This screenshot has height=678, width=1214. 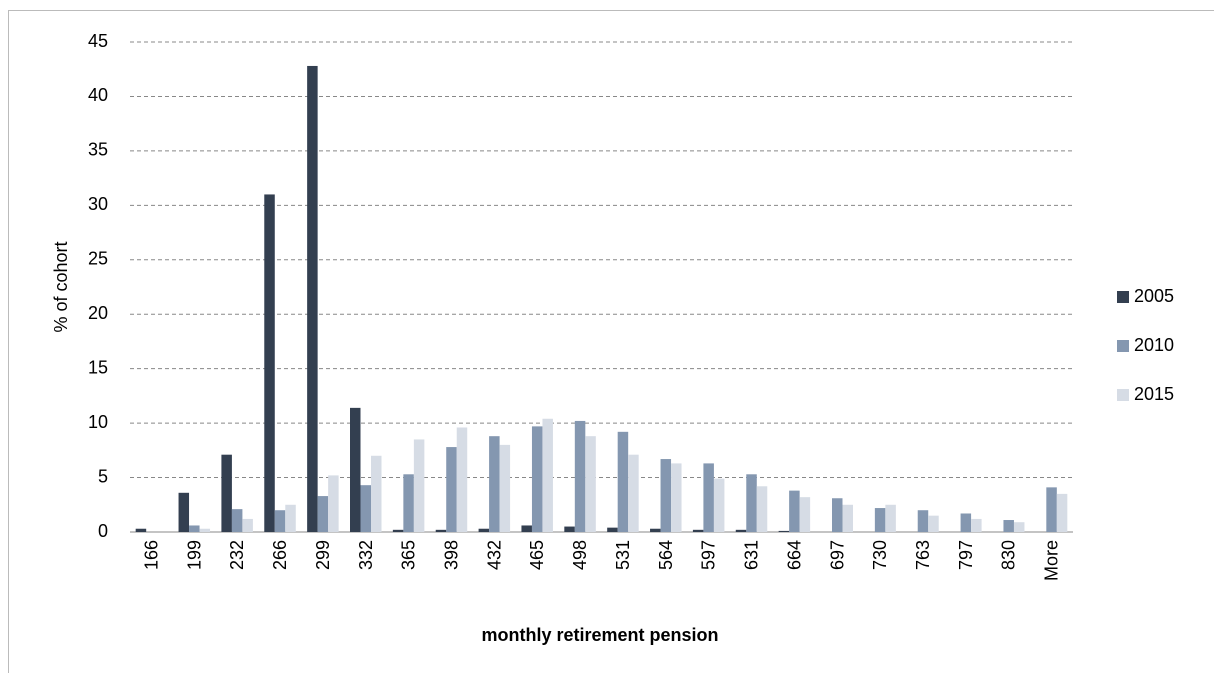 What do you see at coordinates (1009, 555) in the screenshot?
I see `x-tick-label: 830` at bounding box center [1009, 555].